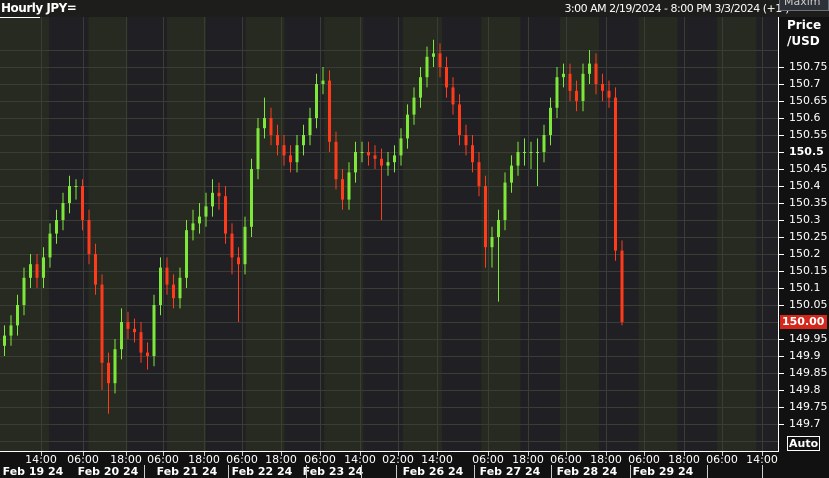 This screenshot has width=829, height=478. I want to click on y-tick-label: 149.9, so click(805, 355).